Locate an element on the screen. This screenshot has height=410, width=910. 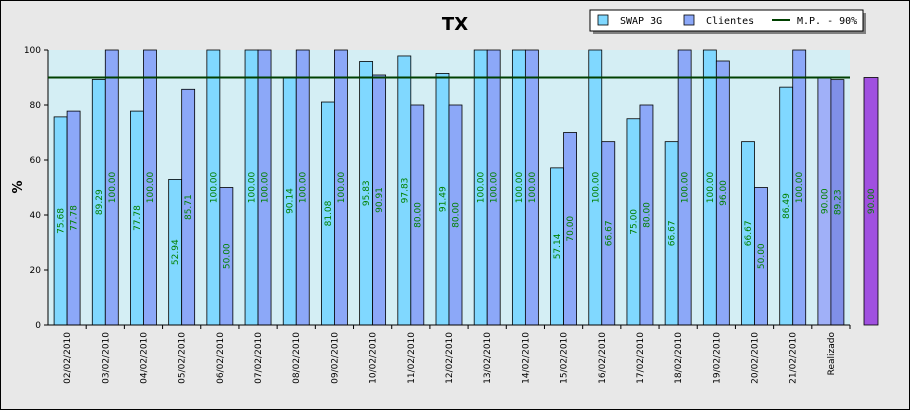
legend-label: M.P. - 90% is located at coordinates (827, 21).